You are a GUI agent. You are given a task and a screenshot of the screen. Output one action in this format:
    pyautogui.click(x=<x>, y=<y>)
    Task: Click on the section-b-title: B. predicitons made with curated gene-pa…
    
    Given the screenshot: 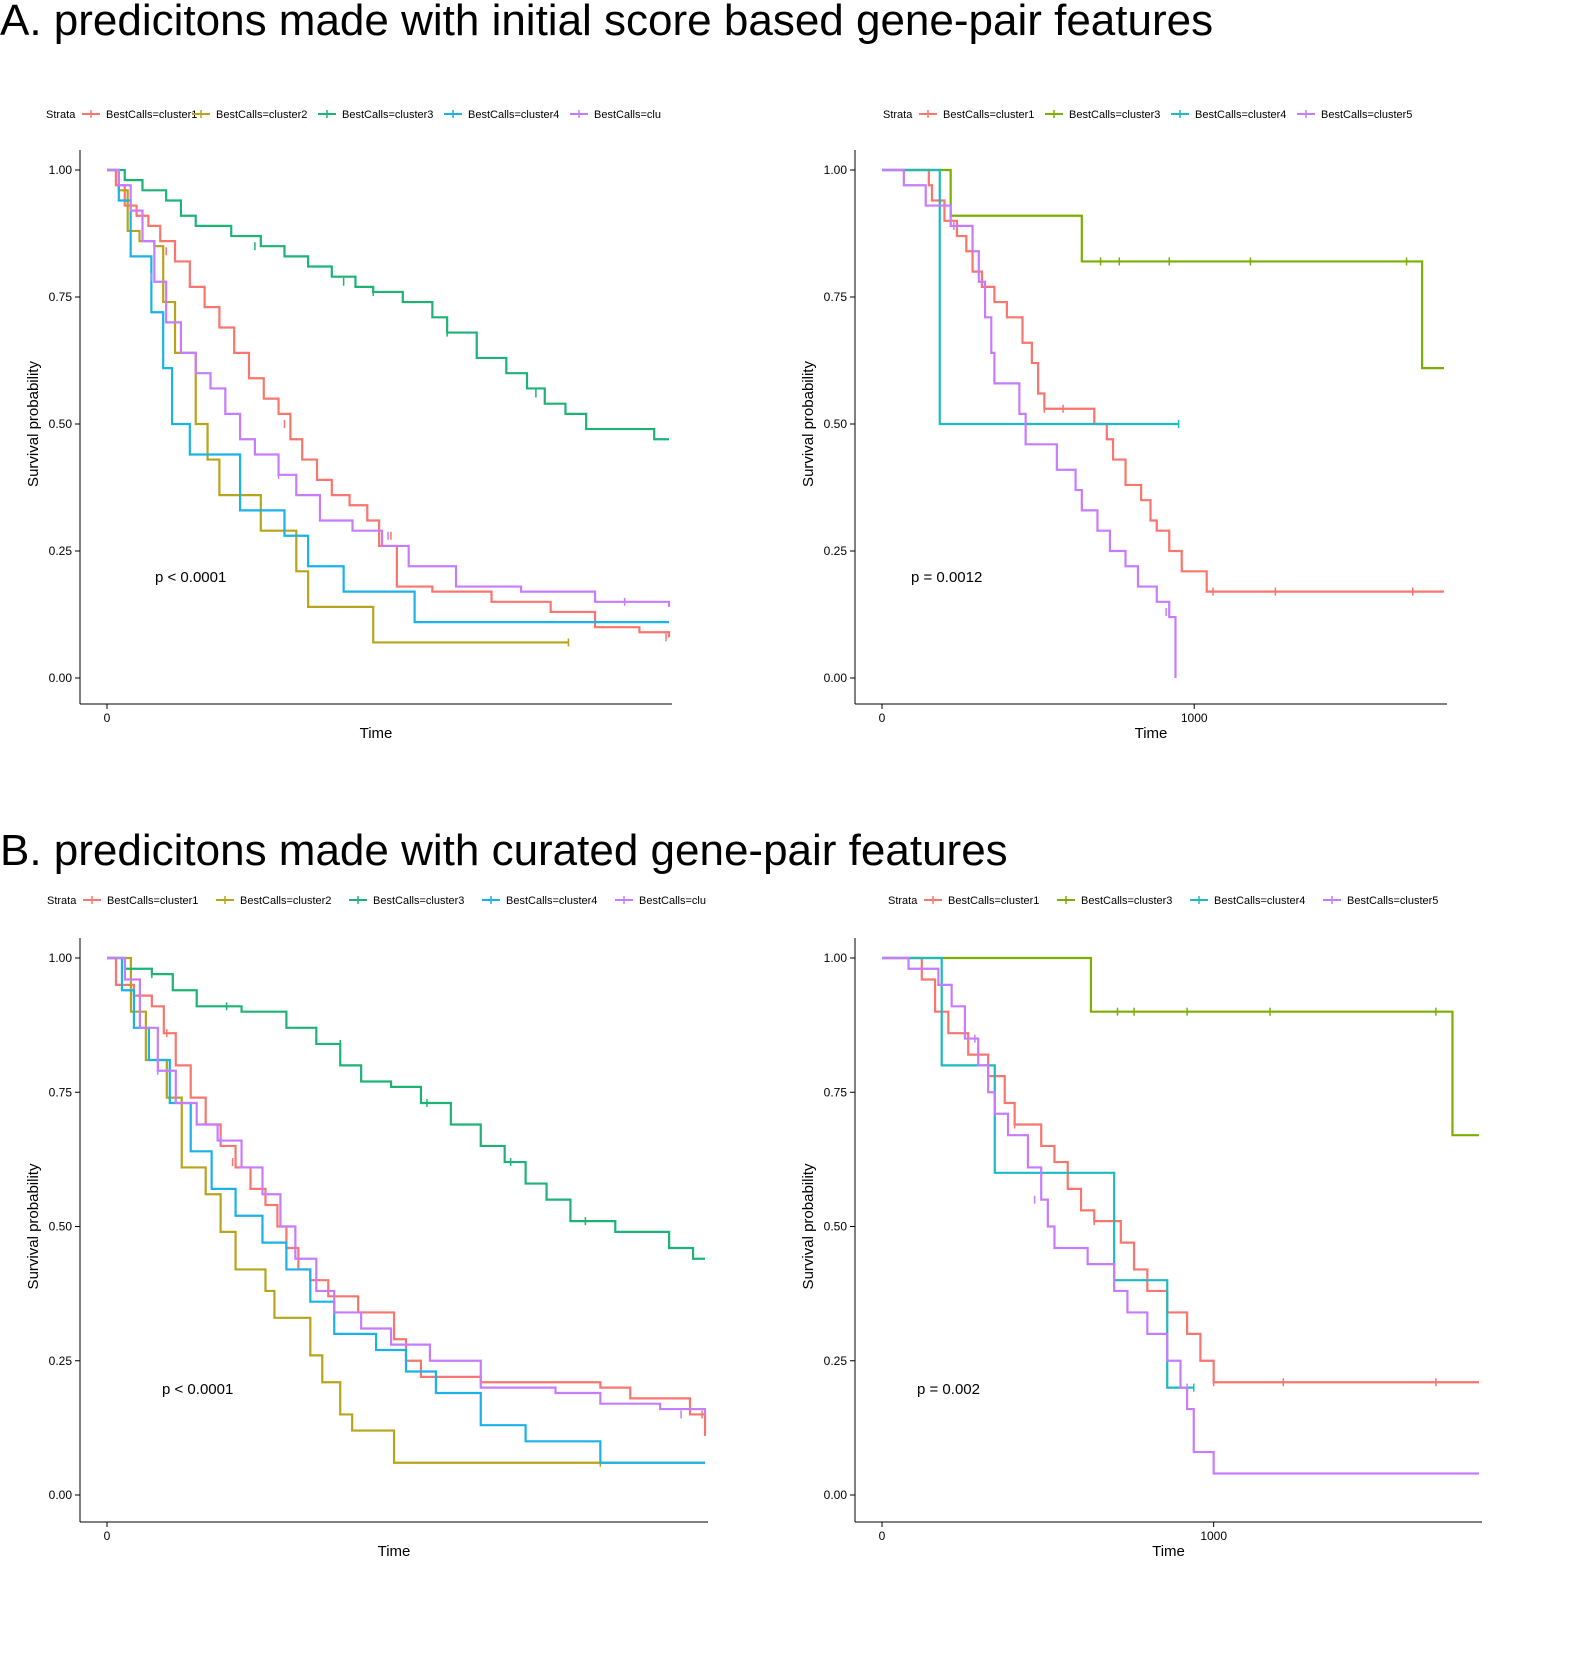 What is the action you would take?
    pyautogui.click(x=504, y=850)
    